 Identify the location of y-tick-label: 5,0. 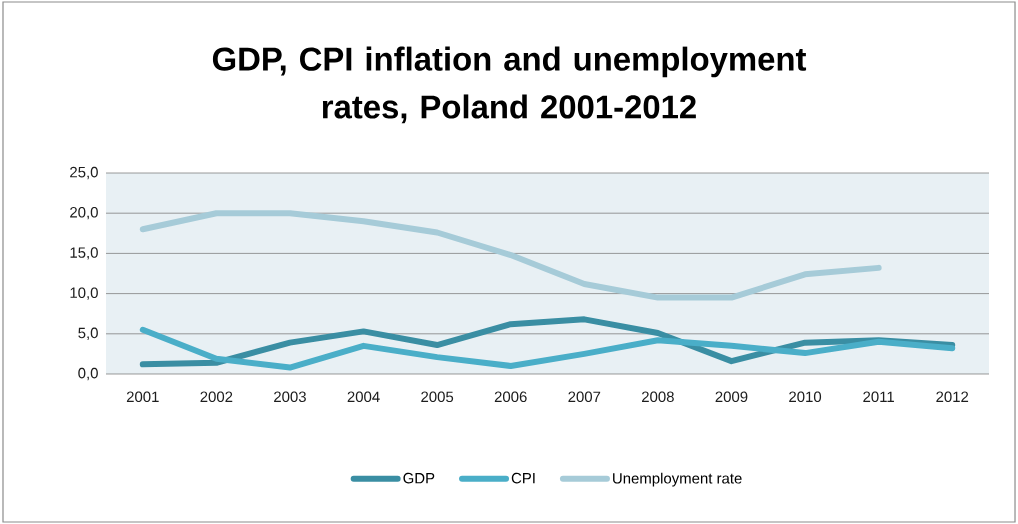
(88, 333).